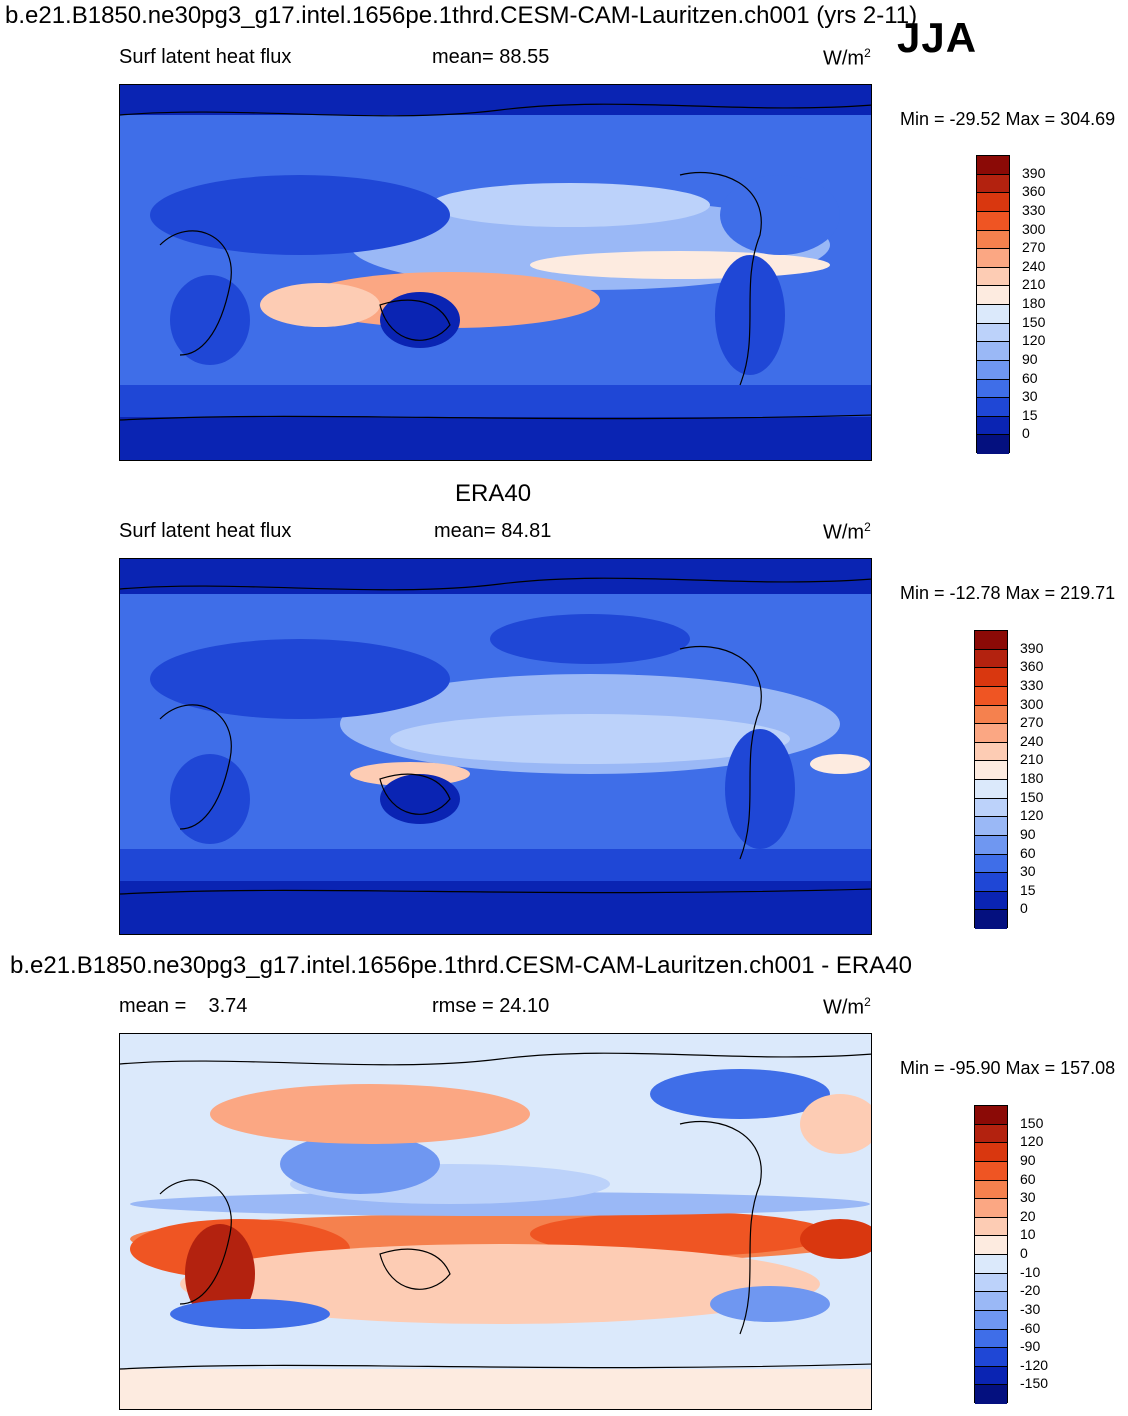  What do you see at coordinates (1008, 593) in the screenshot?
I see `panel-minmax: Min = -12.78 Max = 219.71` at bounding box center [1008, 593].